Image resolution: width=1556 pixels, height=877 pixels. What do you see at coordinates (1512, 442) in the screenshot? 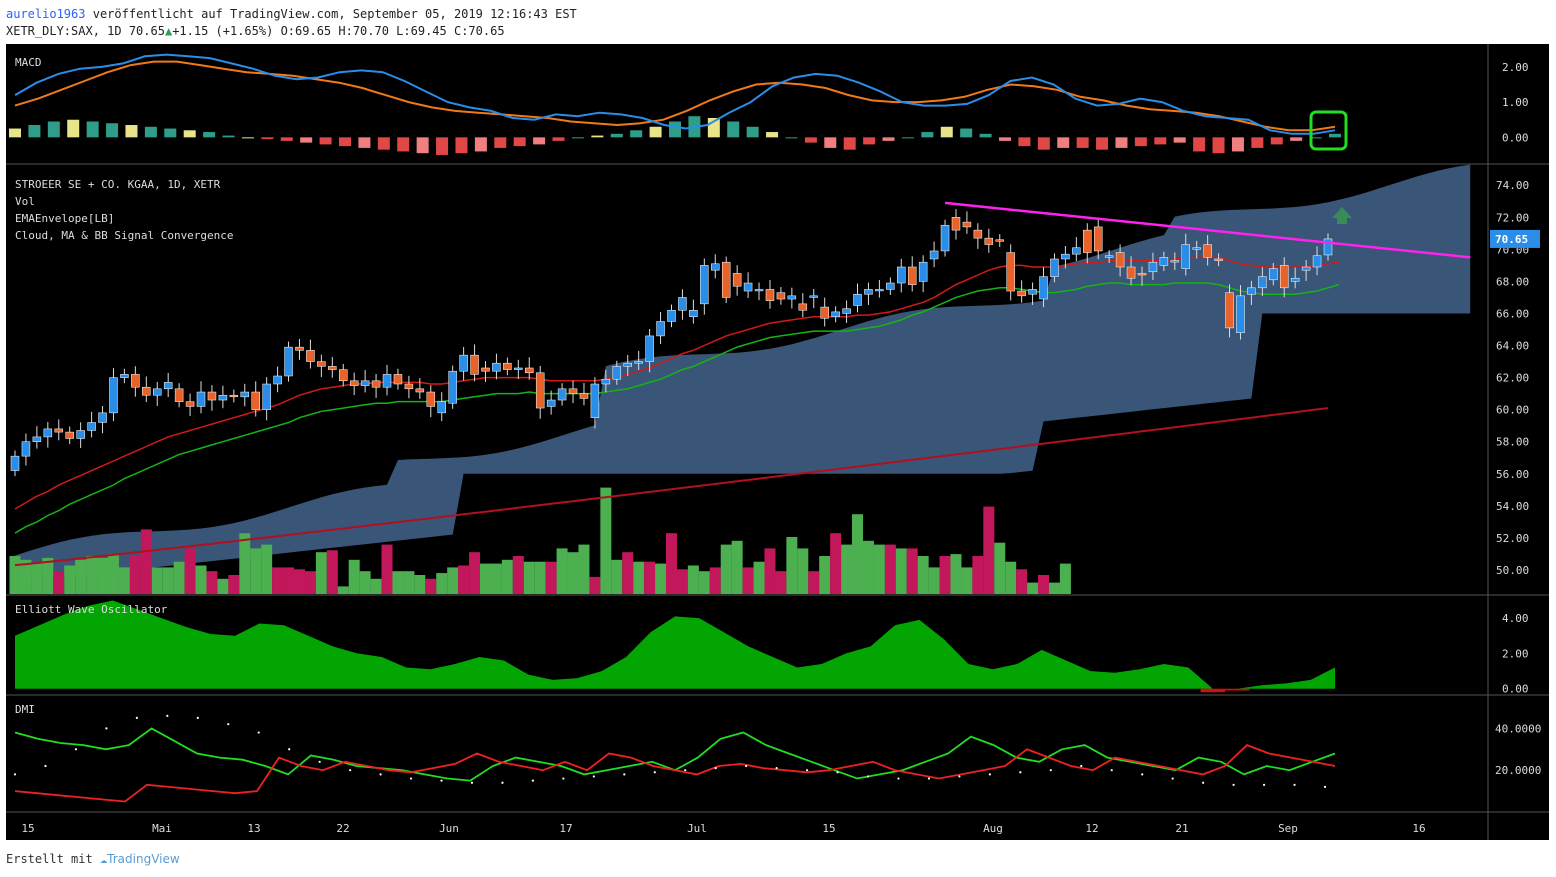
I see `price-tick-label: 58.00` at bounding box center [1512, 442].